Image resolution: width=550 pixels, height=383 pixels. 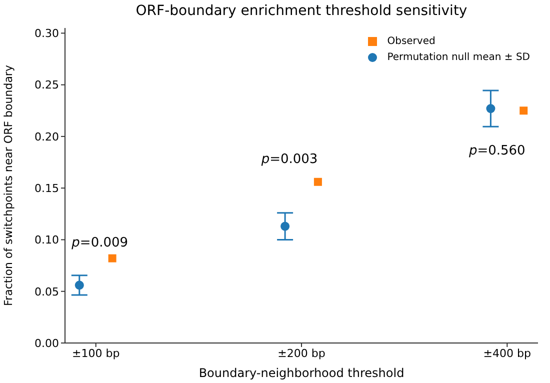 What do you see at coordinates (99, 242) in the screenshot?
I see `annotation: p=0.009` at bounding box center [99, 242].